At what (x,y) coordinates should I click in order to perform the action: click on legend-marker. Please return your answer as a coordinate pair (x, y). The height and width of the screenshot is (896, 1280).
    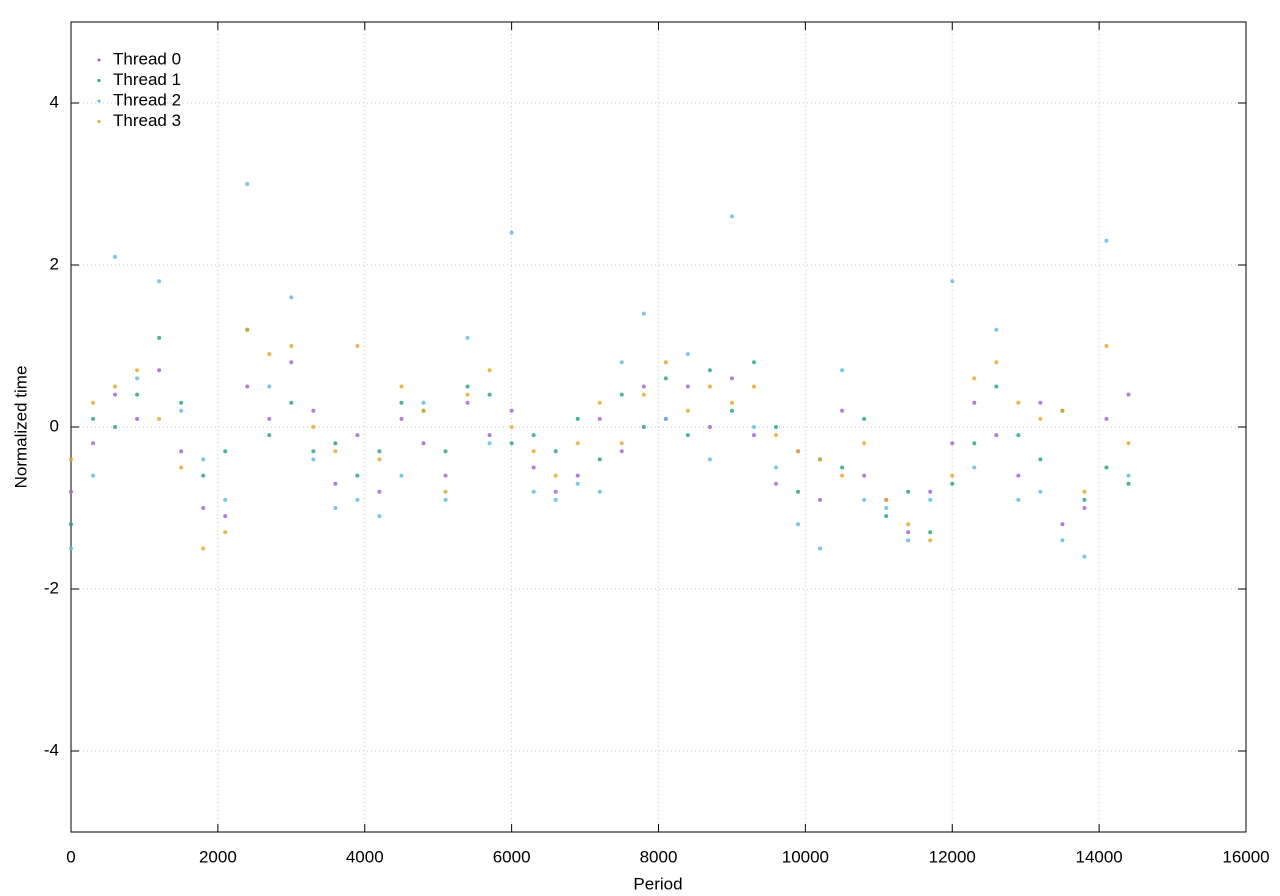
    Looking at the image, I should click on (99, 121).